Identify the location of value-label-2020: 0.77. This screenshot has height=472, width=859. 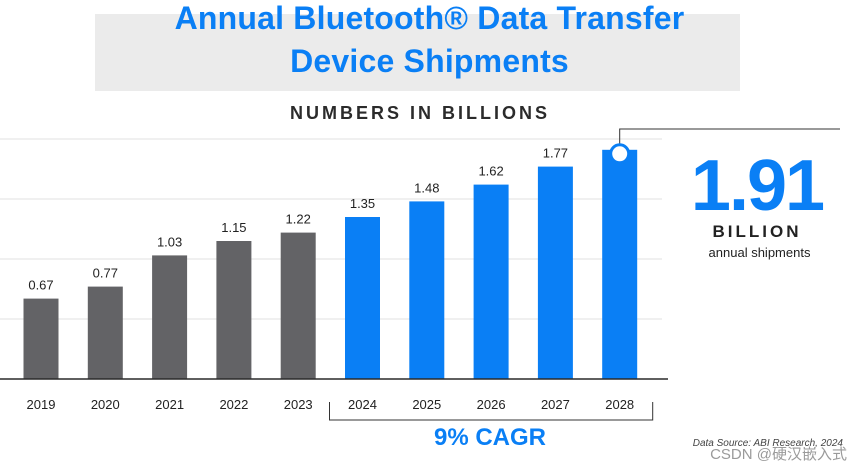
(105, 273).